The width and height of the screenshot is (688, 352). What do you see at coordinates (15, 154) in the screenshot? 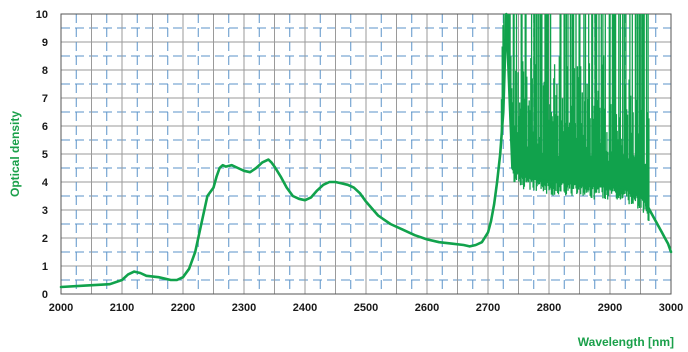
I see `y-axis-label: Optical density` at bounding box center [15, 154].